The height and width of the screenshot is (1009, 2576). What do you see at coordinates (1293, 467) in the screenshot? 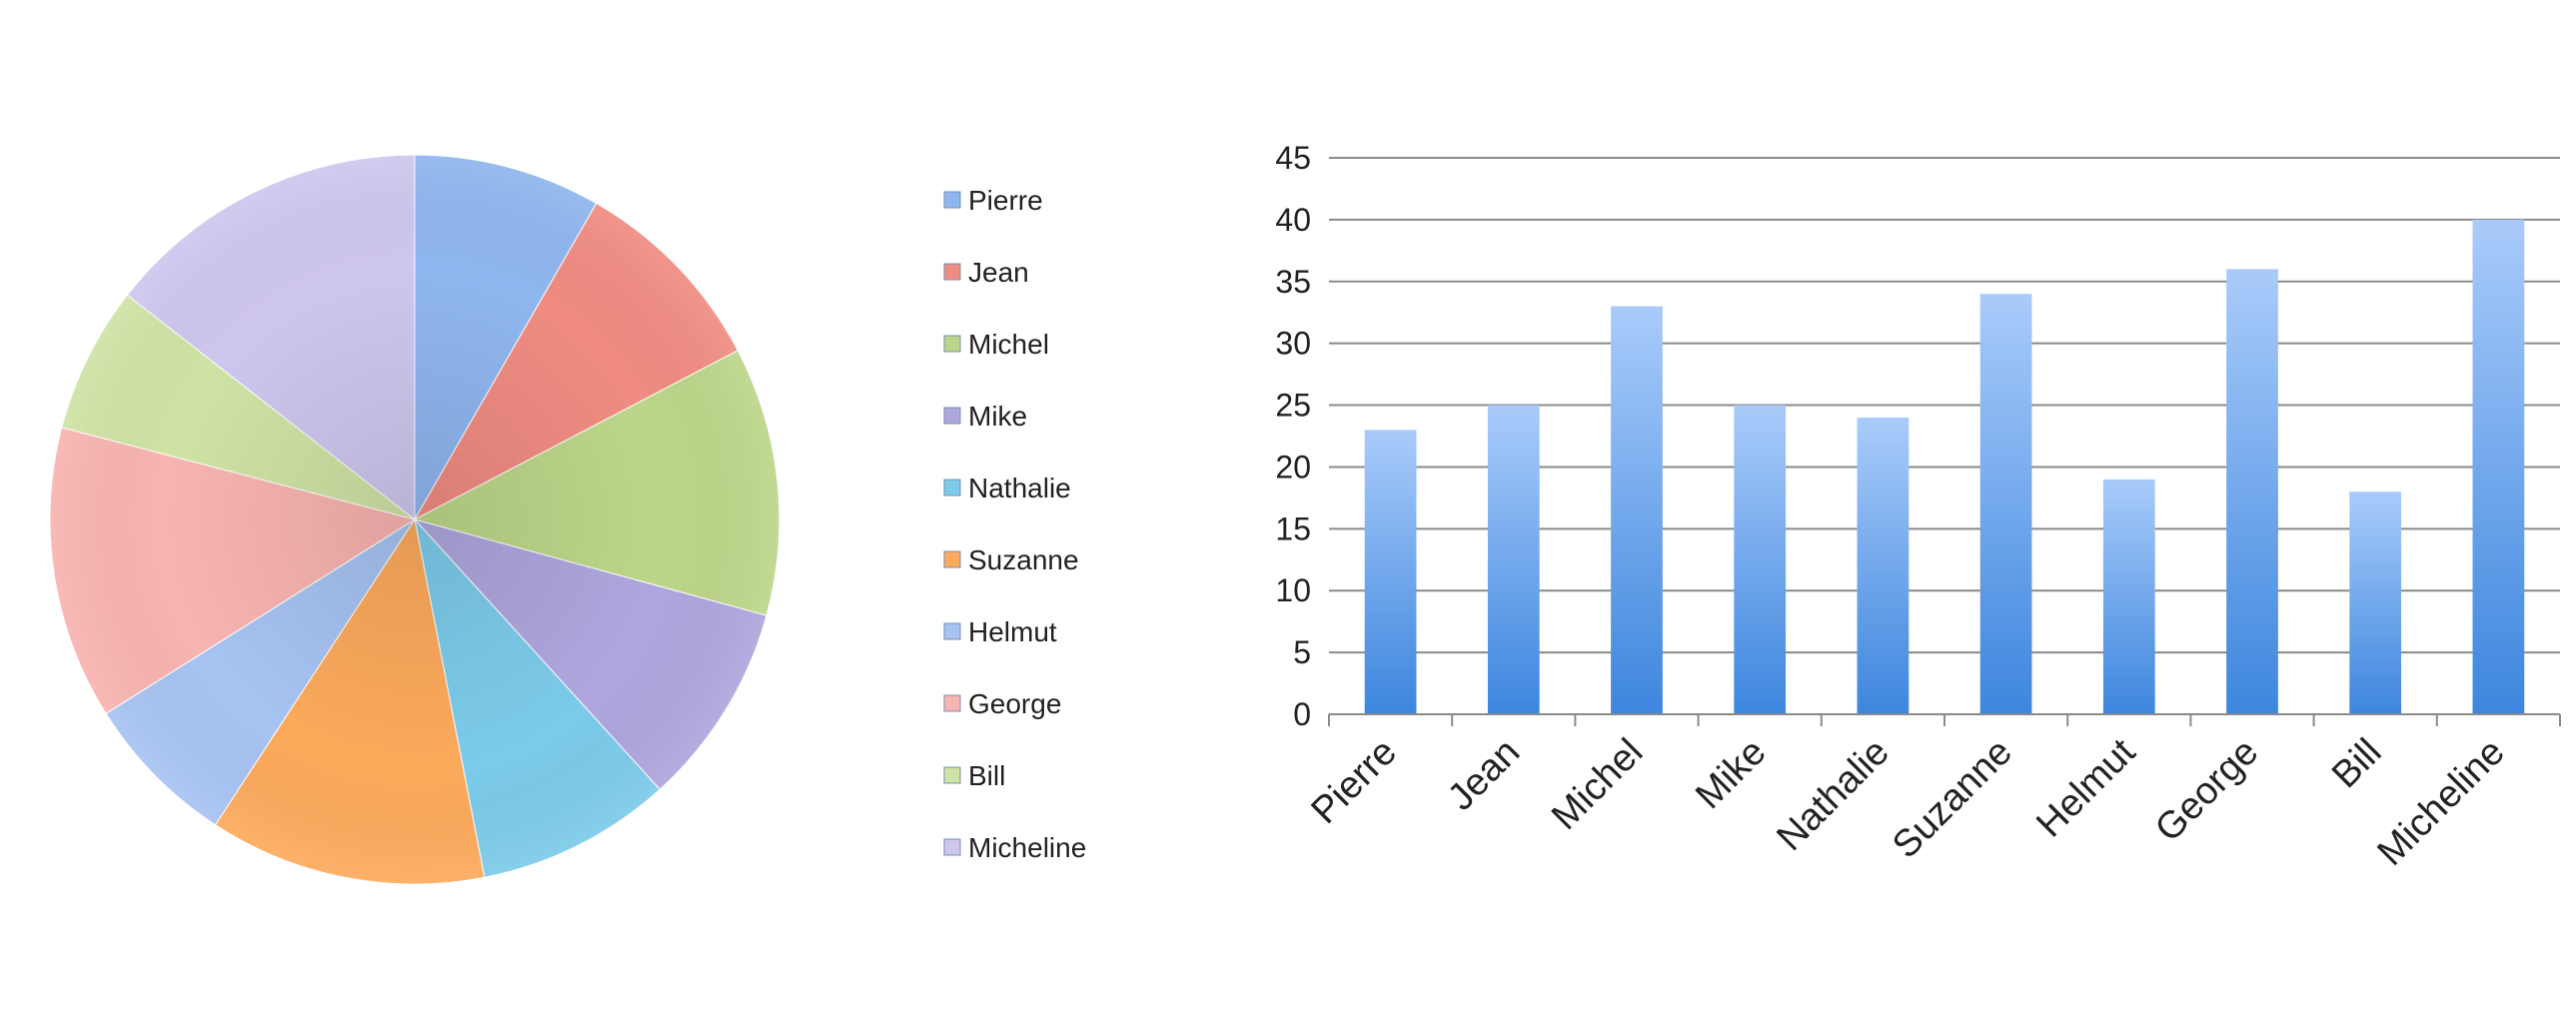
I see `y-tick-label: 20` at bounding box center [1293, 467].